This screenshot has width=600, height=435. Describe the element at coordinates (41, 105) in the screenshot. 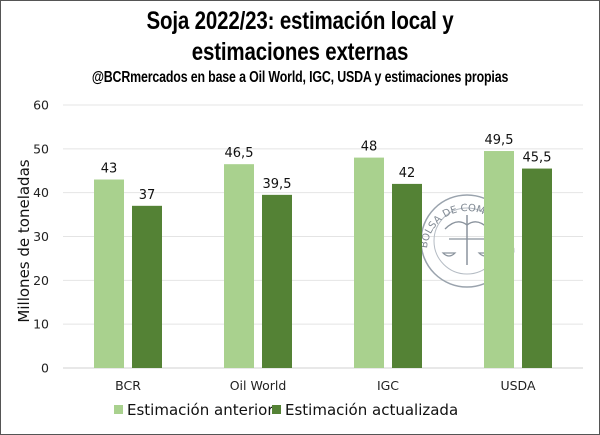

I see `y-tick-label: 60` at that location.